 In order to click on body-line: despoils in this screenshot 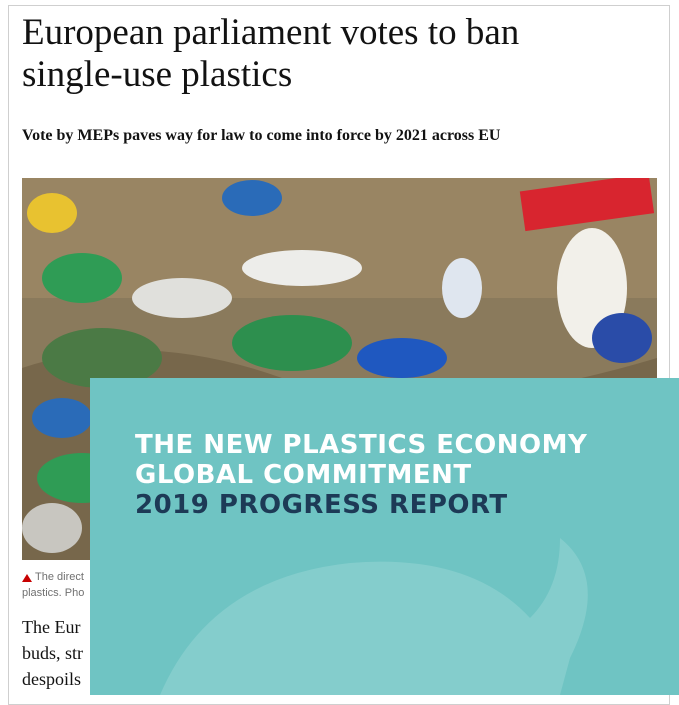, I will do `click(52, 679)`.